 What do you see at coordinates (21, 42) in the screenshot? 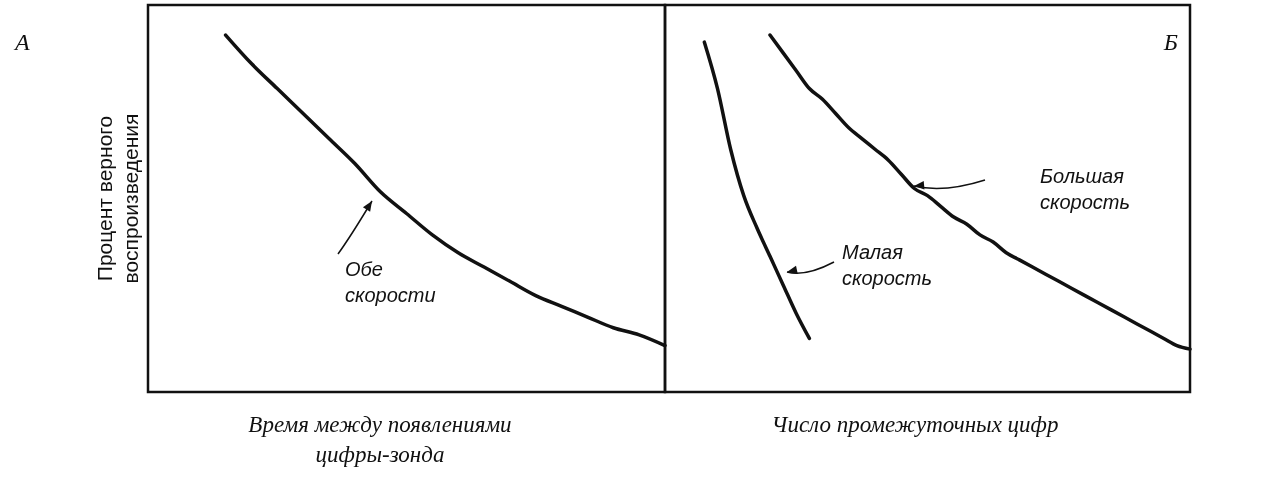
I see `chart-title: А` at bounding box center [21, 42].